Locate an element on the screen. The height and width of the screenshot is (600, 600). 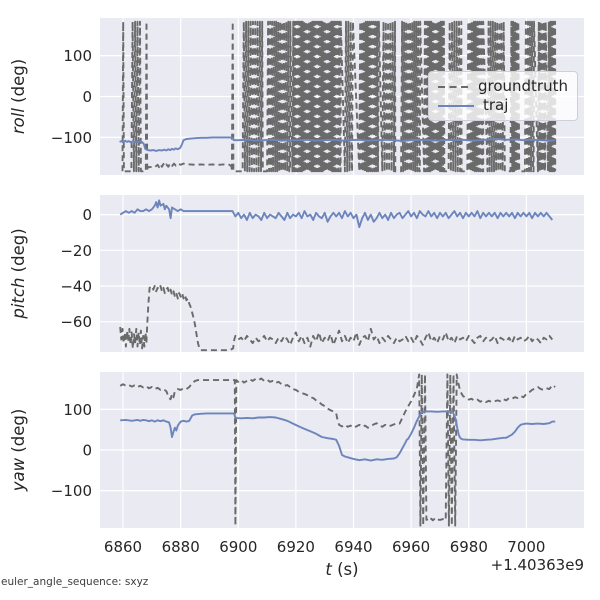
yaw-ytick-label: 0 is located at coordinates (87, 451).